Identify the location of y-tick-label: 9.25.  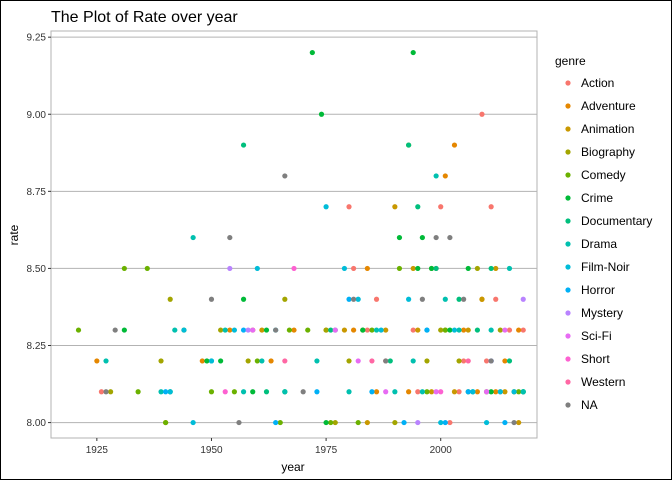
(37, 38).